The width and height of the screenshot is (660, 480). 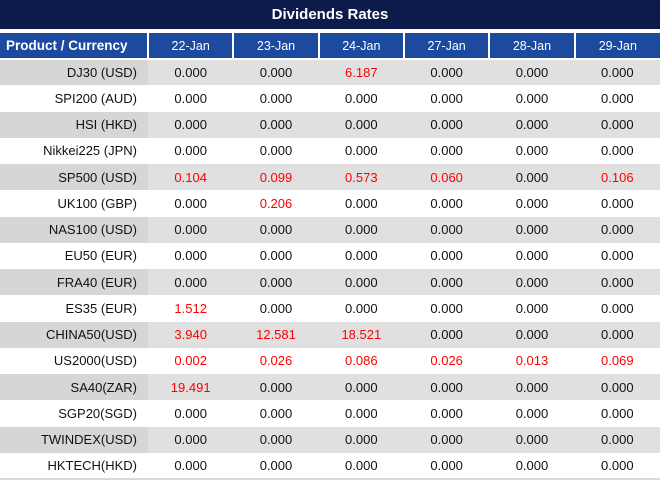 I want to click on dividend-value: 0.026, so click(x=446, y=361).